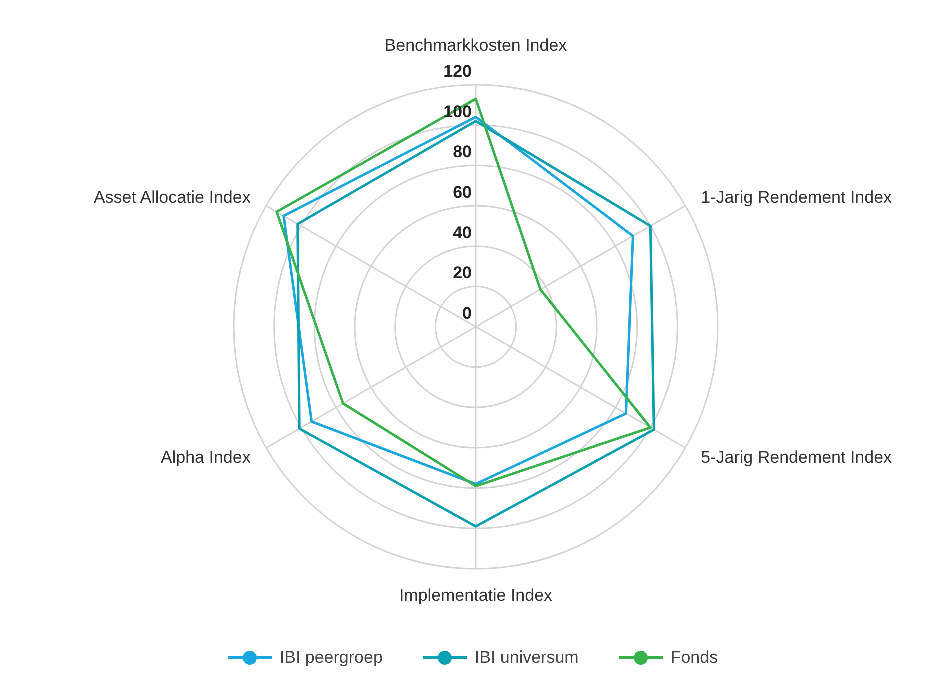 Image resolution: width=938 pixels, height=675 pixels. I want to click on spoke-label: Alpha Index, so click(206, 457).